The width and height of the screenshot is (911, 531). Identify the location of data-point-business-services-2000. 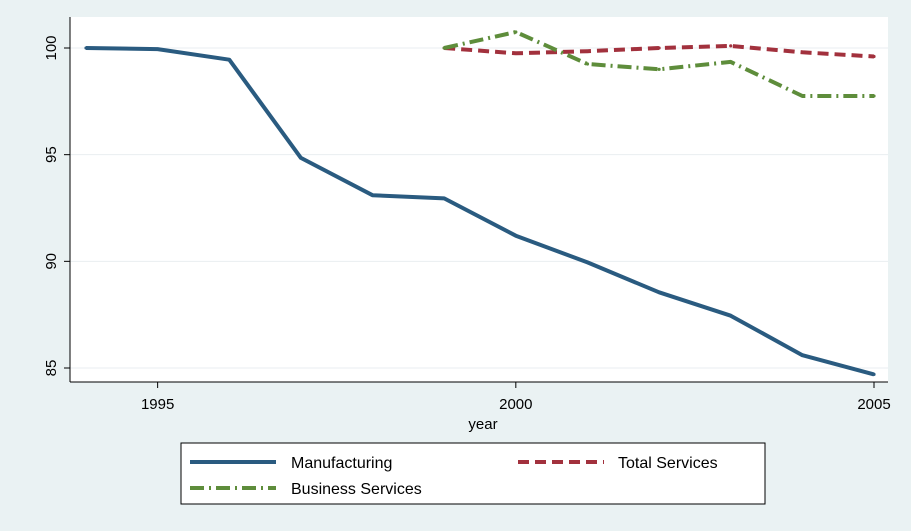
(516, 32).